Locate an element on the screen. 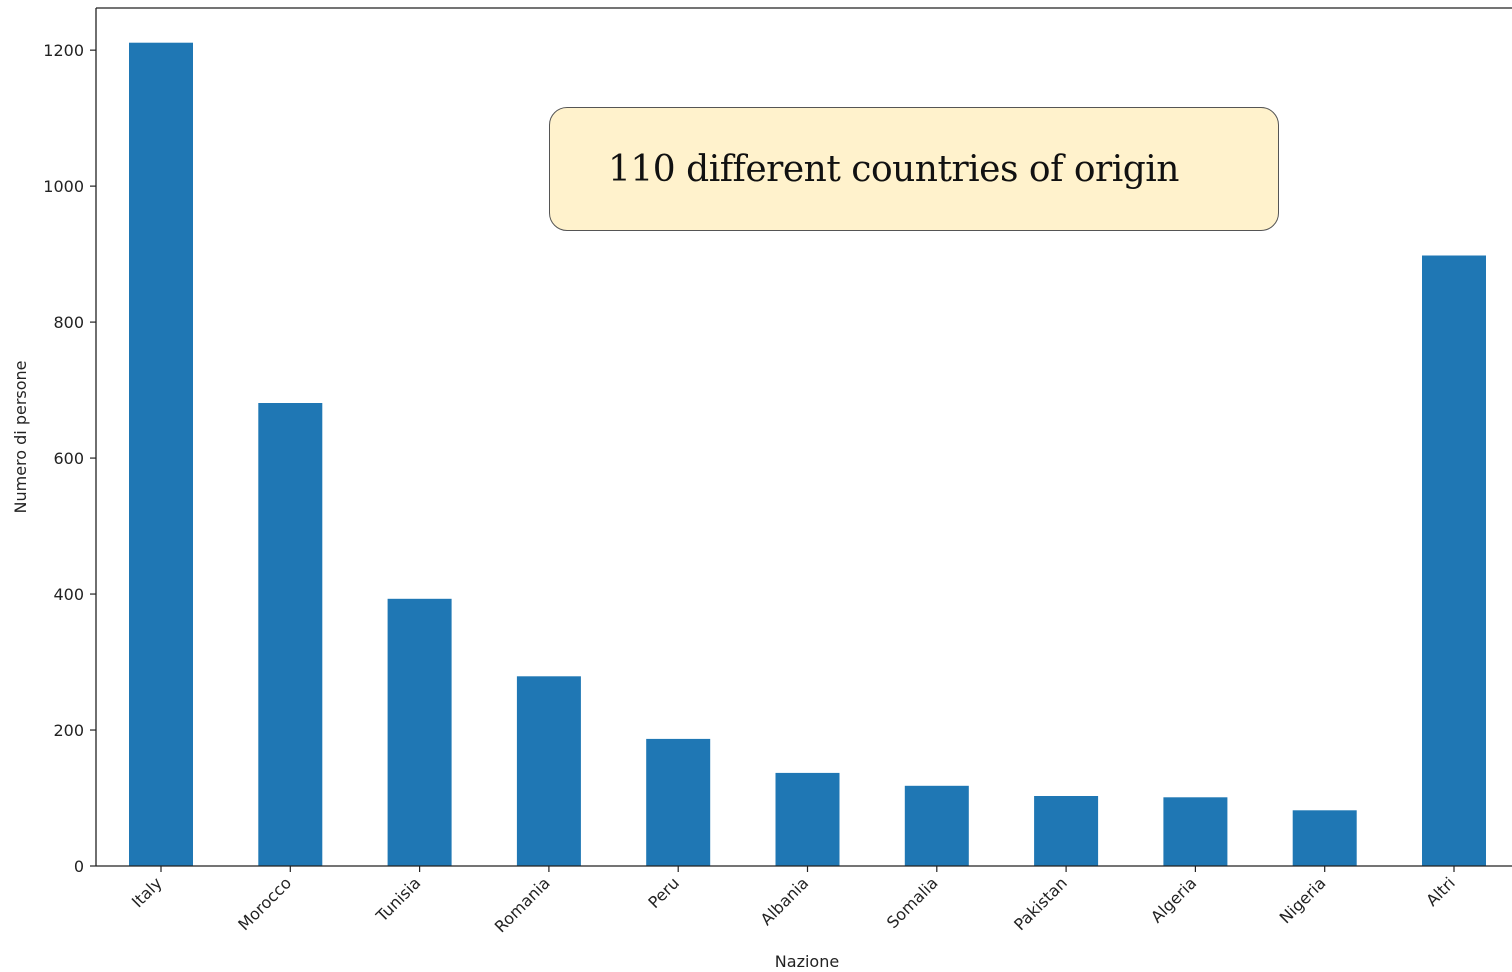 The image size is (1512, 972). x-tick-label-algeria: Algeria is located at coordinates (1173, 899).